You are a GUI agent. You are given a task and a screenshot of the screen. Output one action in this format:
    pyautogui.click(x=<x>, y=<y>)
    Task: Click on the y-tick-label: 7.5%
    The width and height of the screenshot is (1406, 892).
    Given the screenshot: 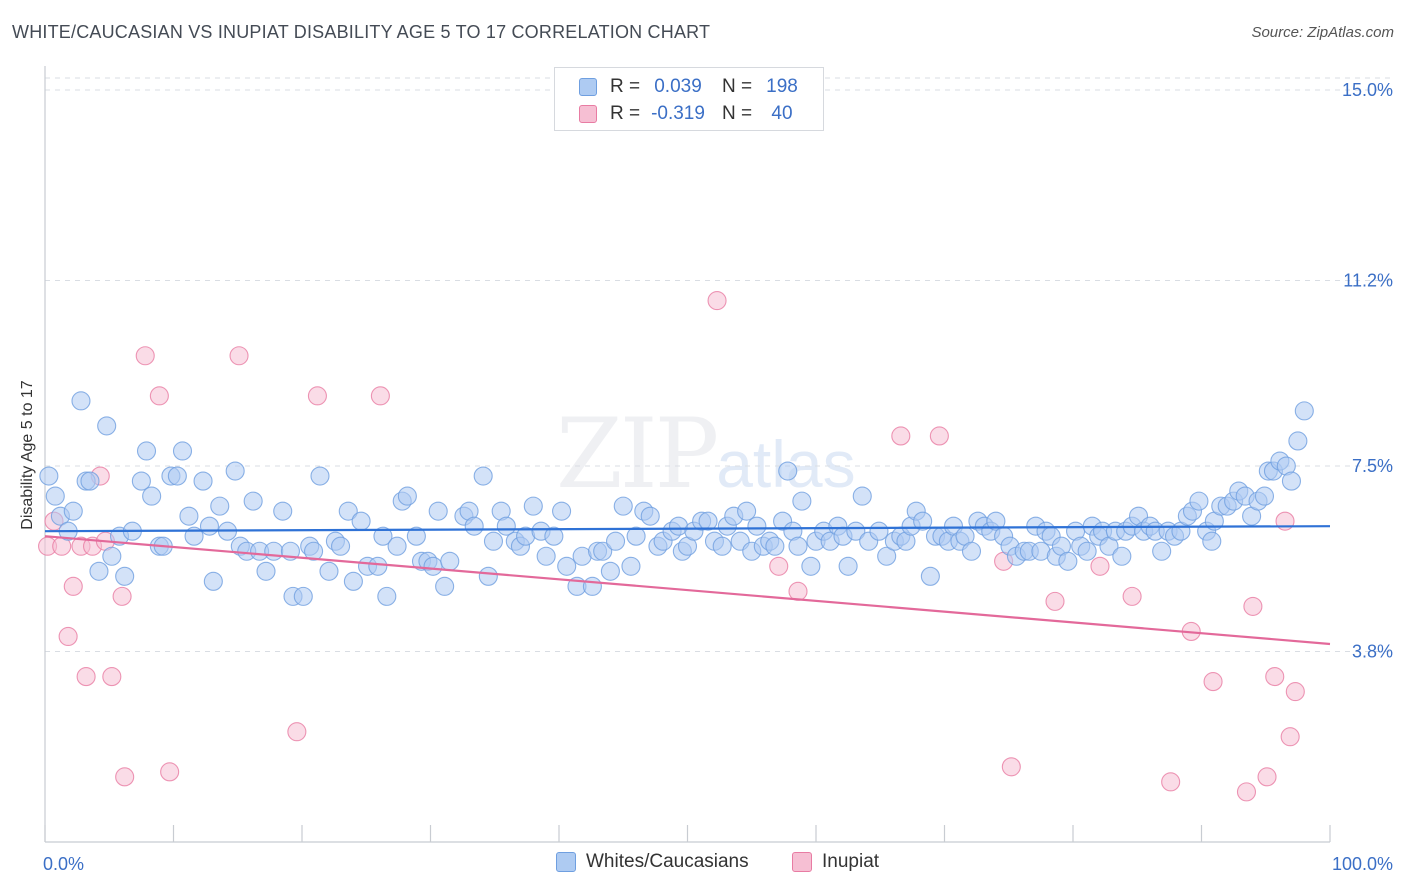 What is the action you would take?
    pyautogui.click(x=1372, y=466)
    